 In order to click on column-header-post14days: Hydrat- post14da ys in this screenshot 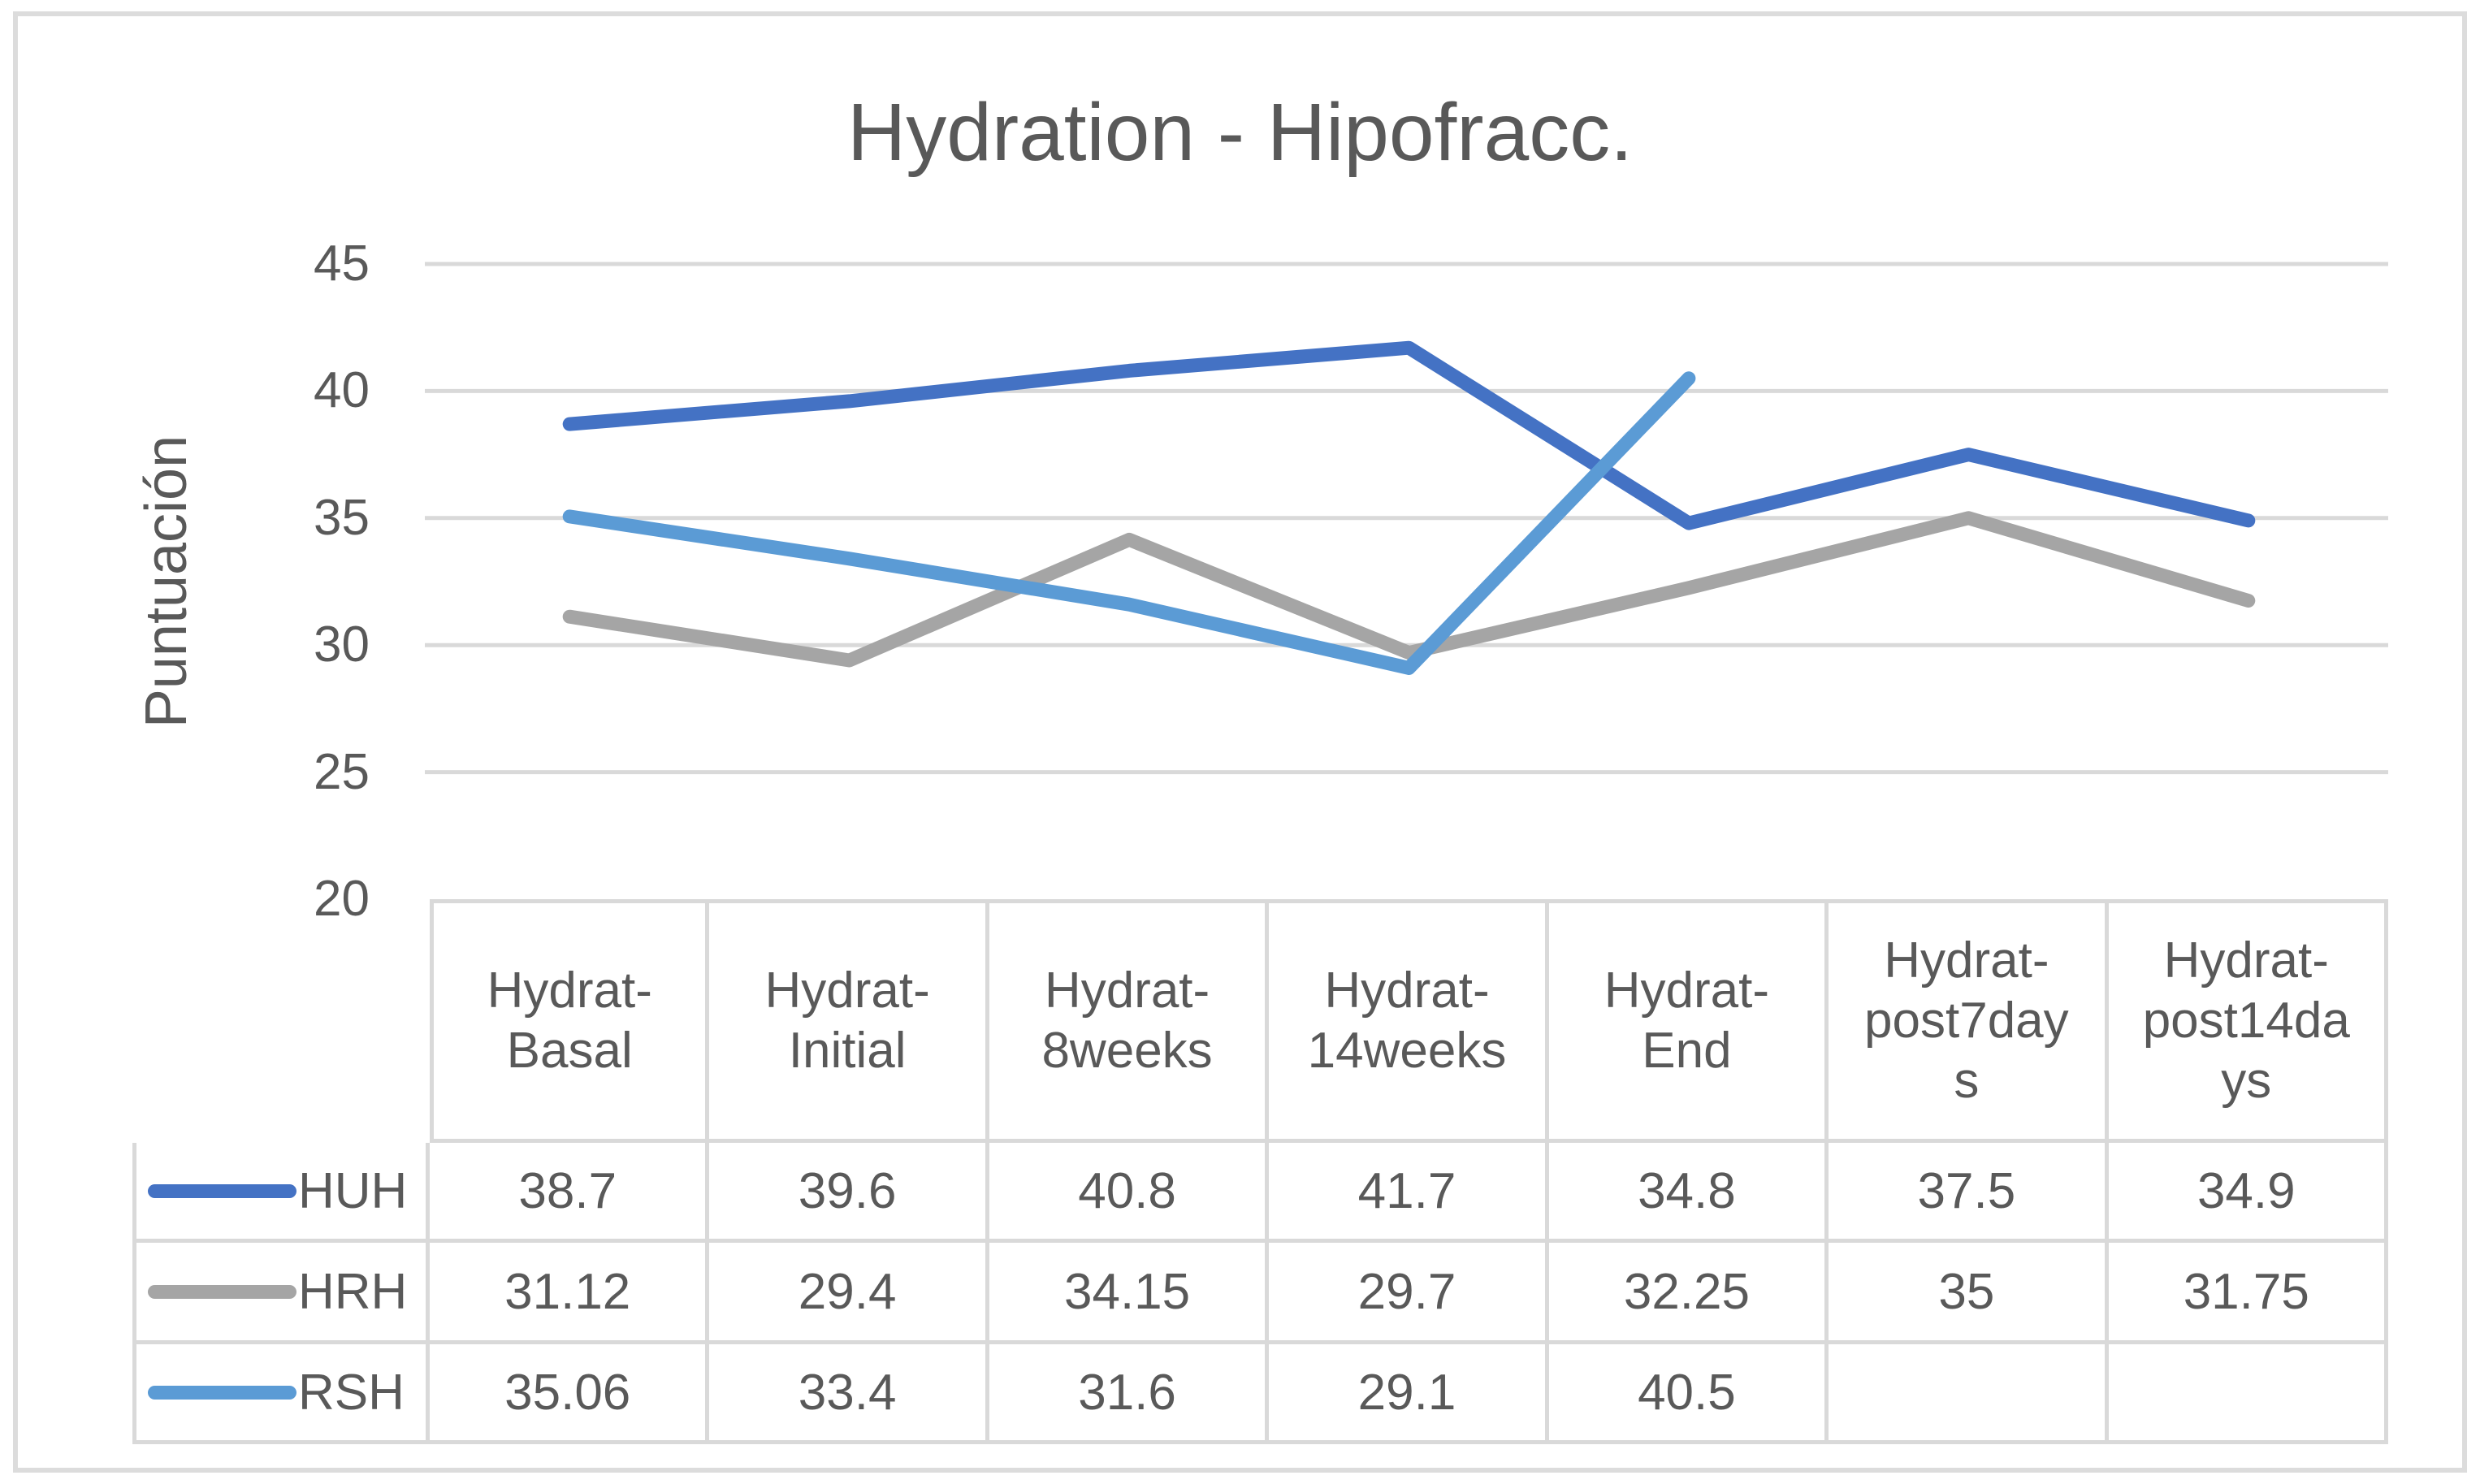, I will do `click(2248, 1021)`.